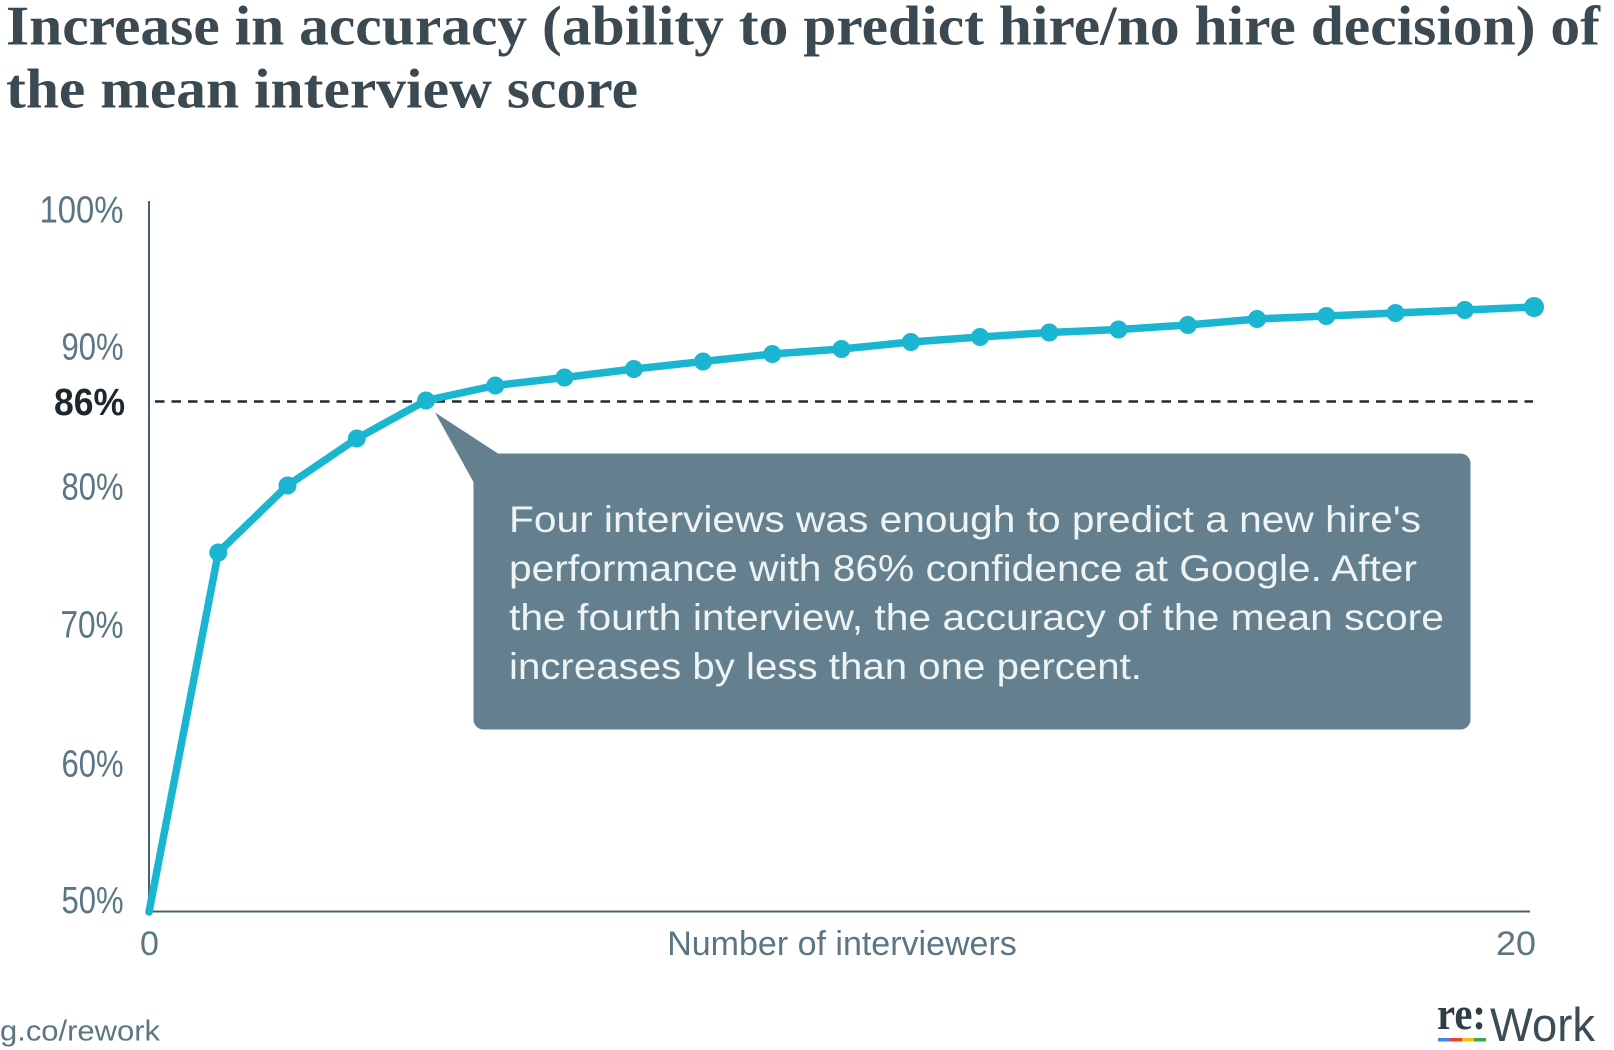 Image resolution: width=1614 pixels, height=1050 pixels. I want to click on svg-text: Work, so click(1542, 1024).